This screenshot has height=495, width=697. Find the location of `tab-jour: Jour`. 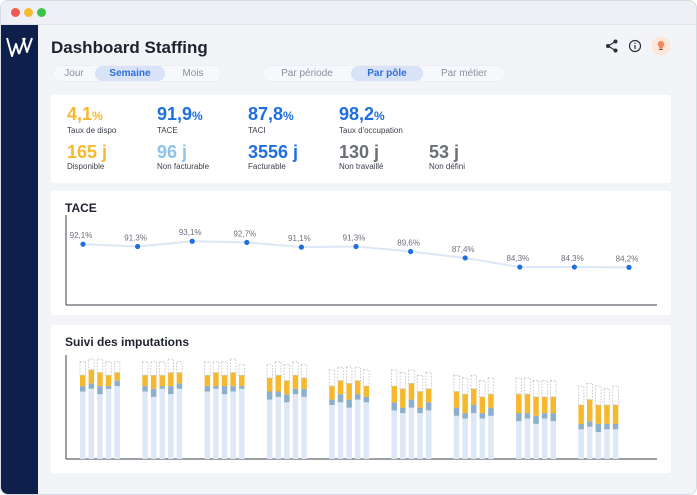

tab-jour: Jour is located at coordinates (74, 73).